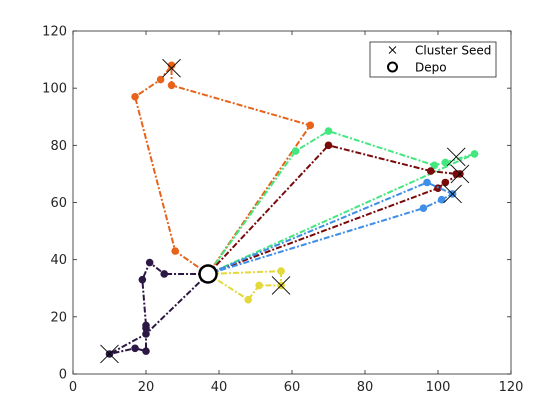 This screenshot has height=420, width=560. Describe the element at coordinates (392, 50) in the screenshot. I see `legend-seed-marker` at that location.